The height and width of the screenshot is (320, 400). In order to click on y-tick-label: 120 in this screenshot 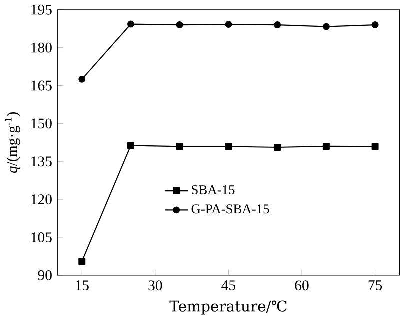, I will do `click(42, 199)`.